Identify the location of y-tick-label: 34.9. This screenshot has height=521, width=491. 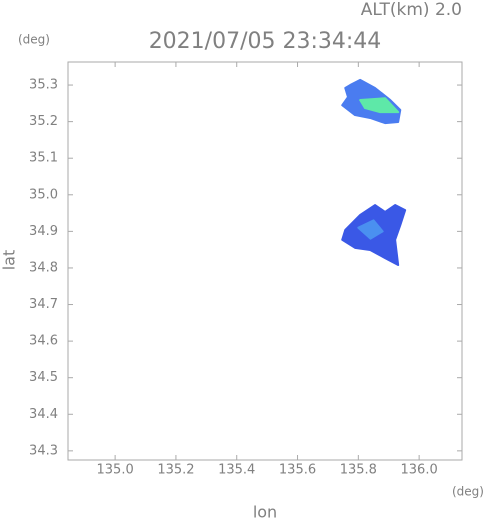
(43, 231).